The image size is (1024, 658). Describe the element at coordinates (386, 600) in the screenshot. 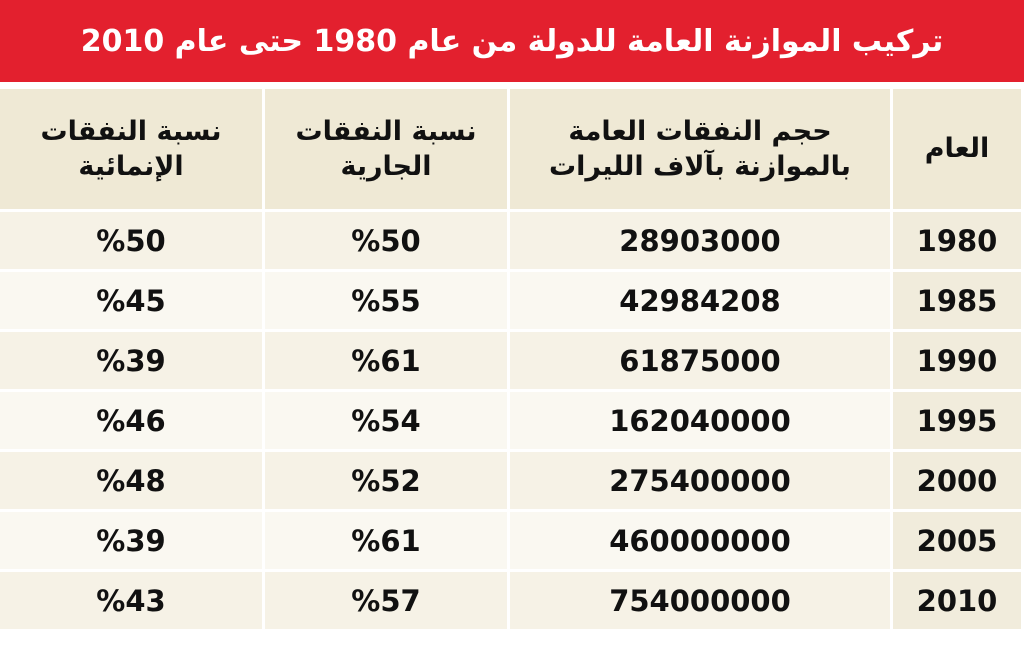

I see `value-cell: %57` at that location.